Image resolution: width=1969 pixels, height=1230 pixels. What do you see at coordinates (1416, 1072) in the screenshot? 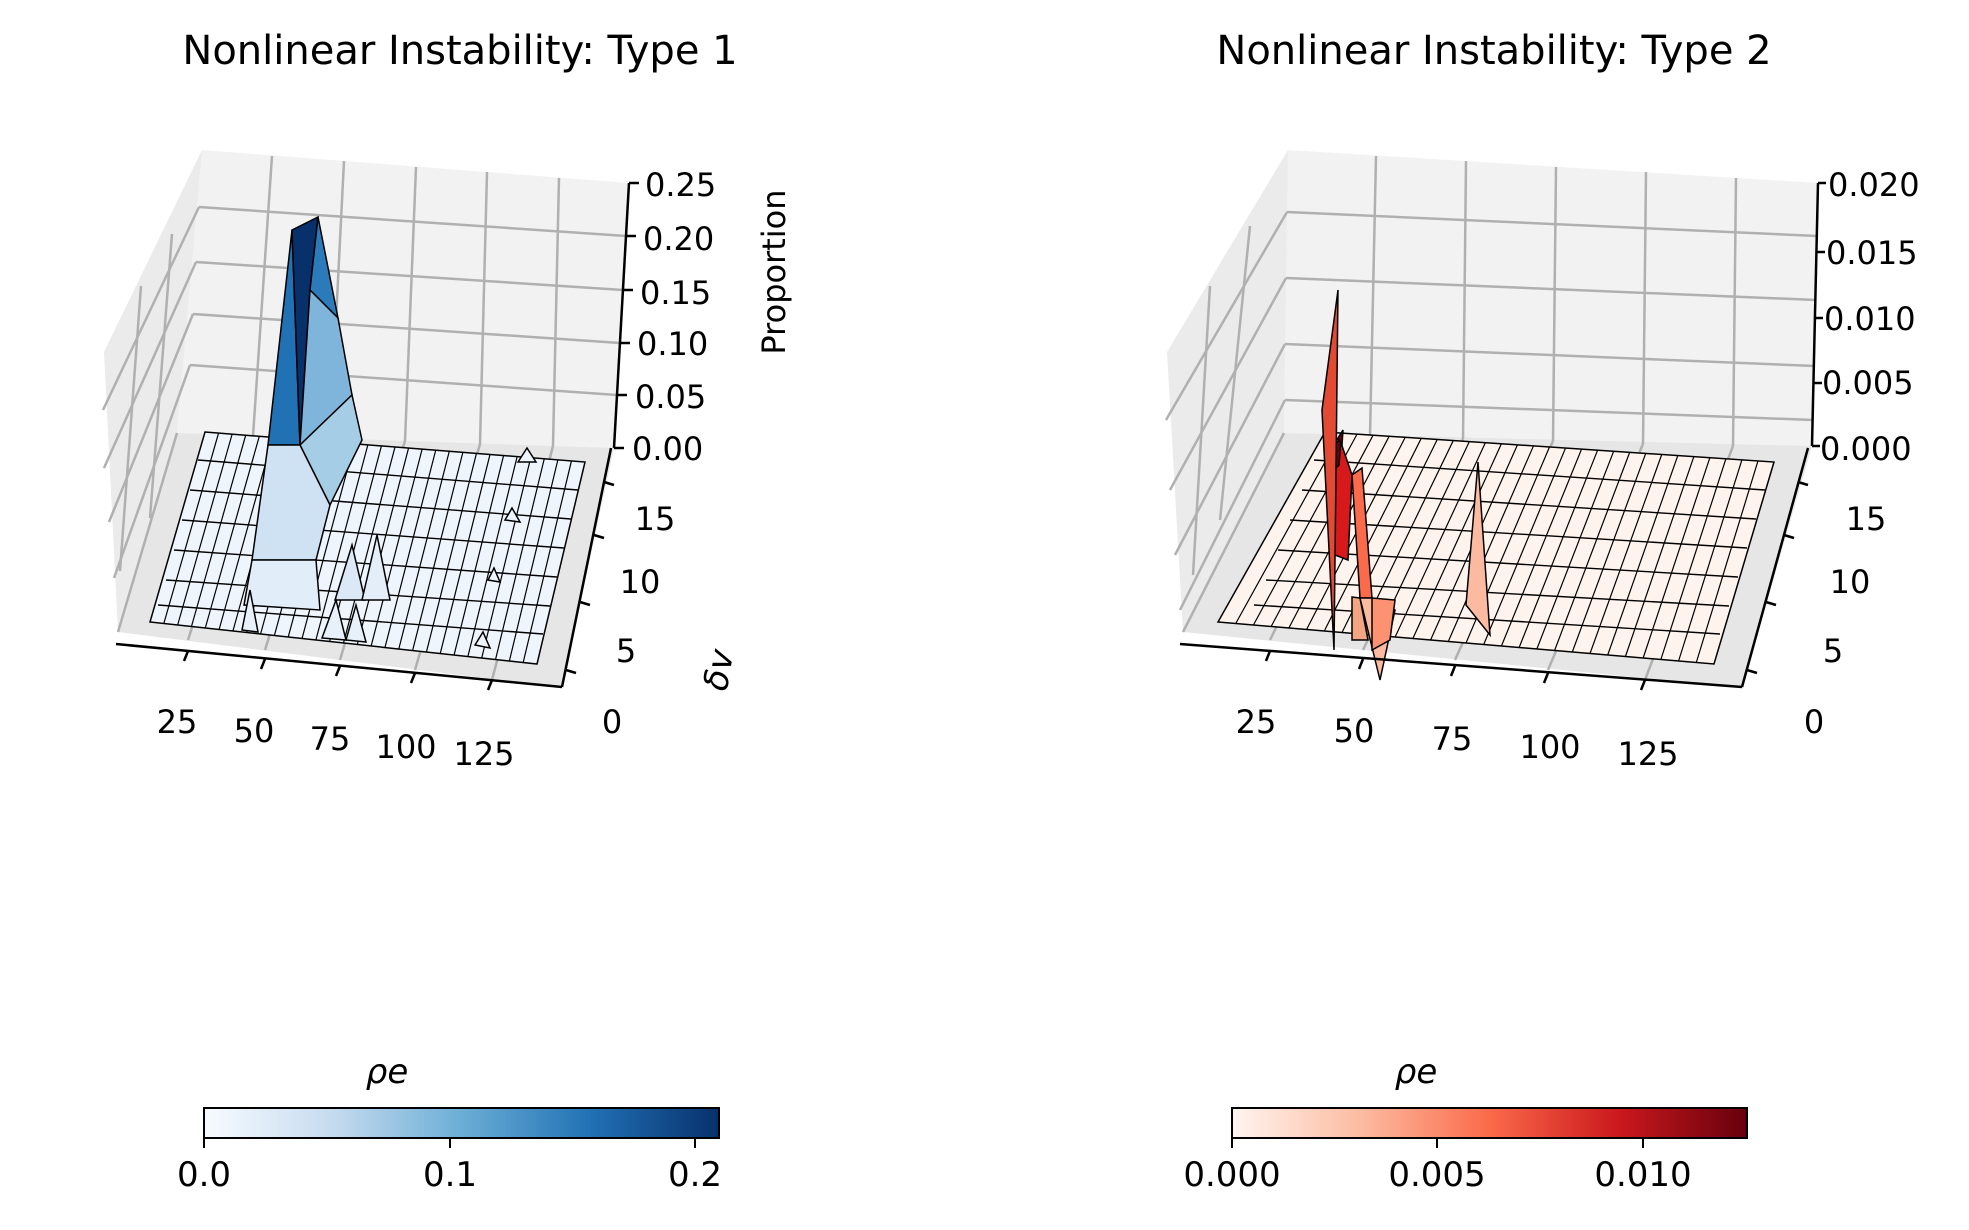
I see `colorbar-label: ρe` at bounding box center [1416, 1072].